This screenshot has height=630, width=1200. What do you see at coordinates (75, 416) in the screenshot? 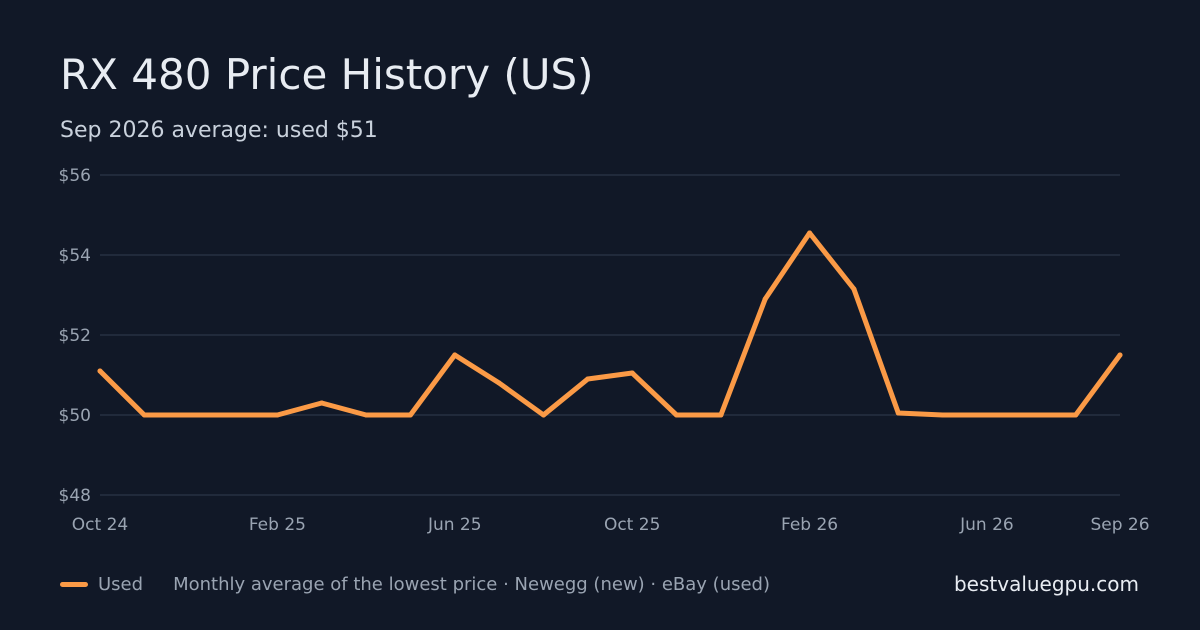
I see `y-tick-label: $50` at bounding box center [75, 416].